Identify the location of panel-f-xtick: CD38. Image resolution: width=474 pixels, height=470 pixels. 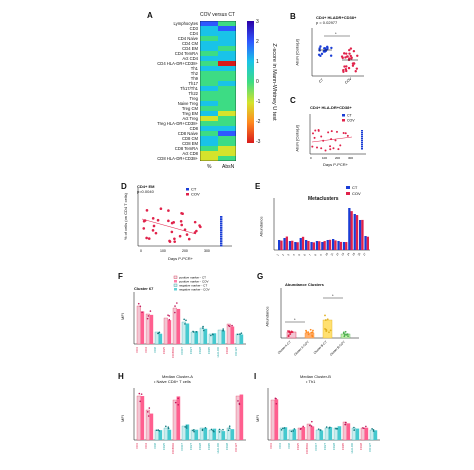
(227, 351).